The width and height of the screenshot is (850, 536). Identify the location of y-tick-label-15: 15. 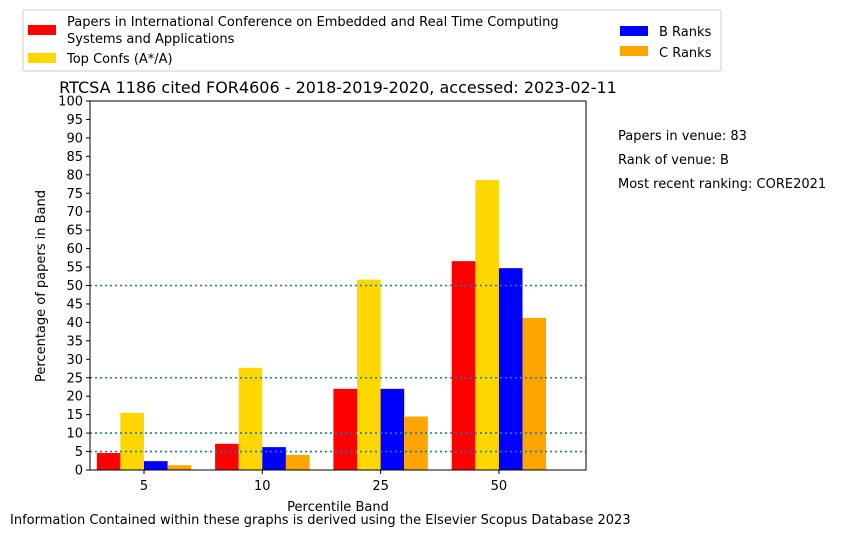
(74, 415).